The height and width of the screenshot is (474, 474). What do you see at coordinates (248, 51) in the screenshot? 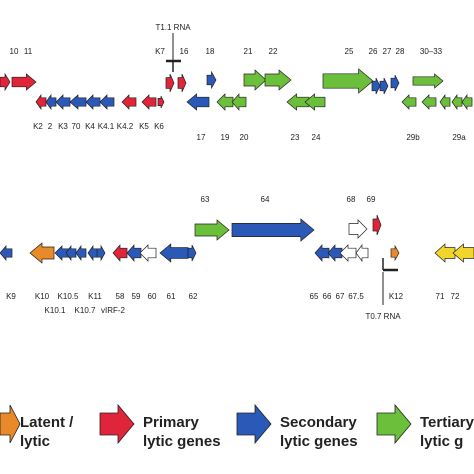
I see `gene-label: 21` at bounding box center [248, 51].